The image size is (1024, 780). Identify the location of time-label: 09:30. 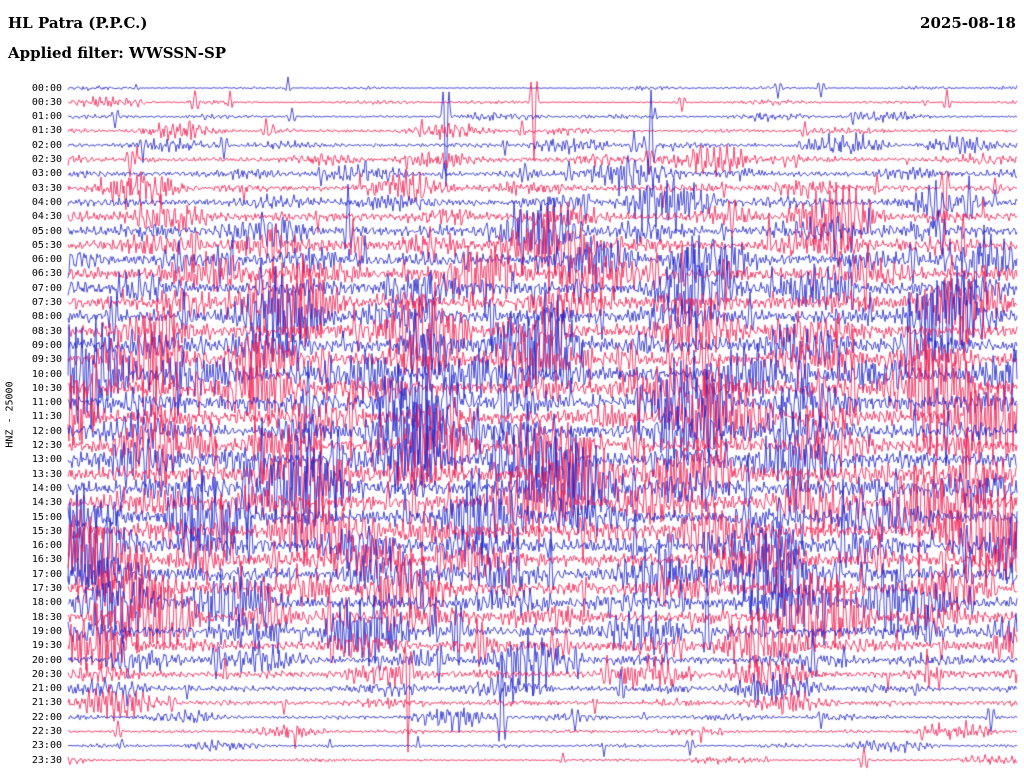
(46, 360).